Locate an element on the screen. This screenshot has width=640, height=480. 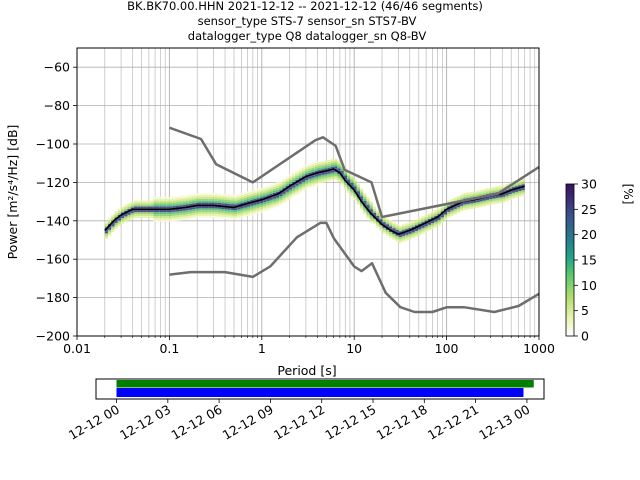
y-tick-label: −100 is located at coordinates (53, 144).